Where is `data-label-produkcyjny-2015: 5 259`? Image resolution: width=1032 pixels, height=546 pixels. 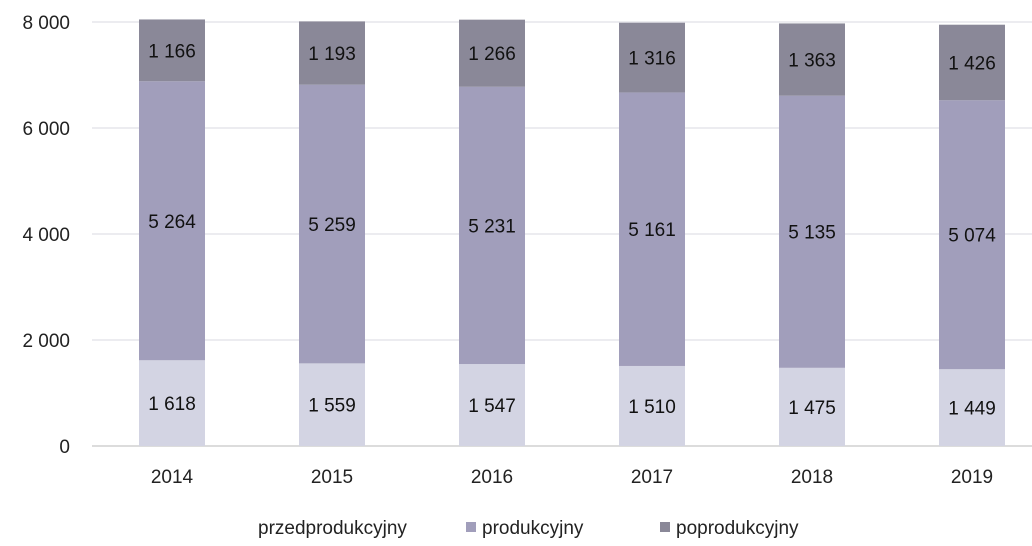 data-label-produkcyjny-2015: 5 259 is located at coordinates (332, 225).